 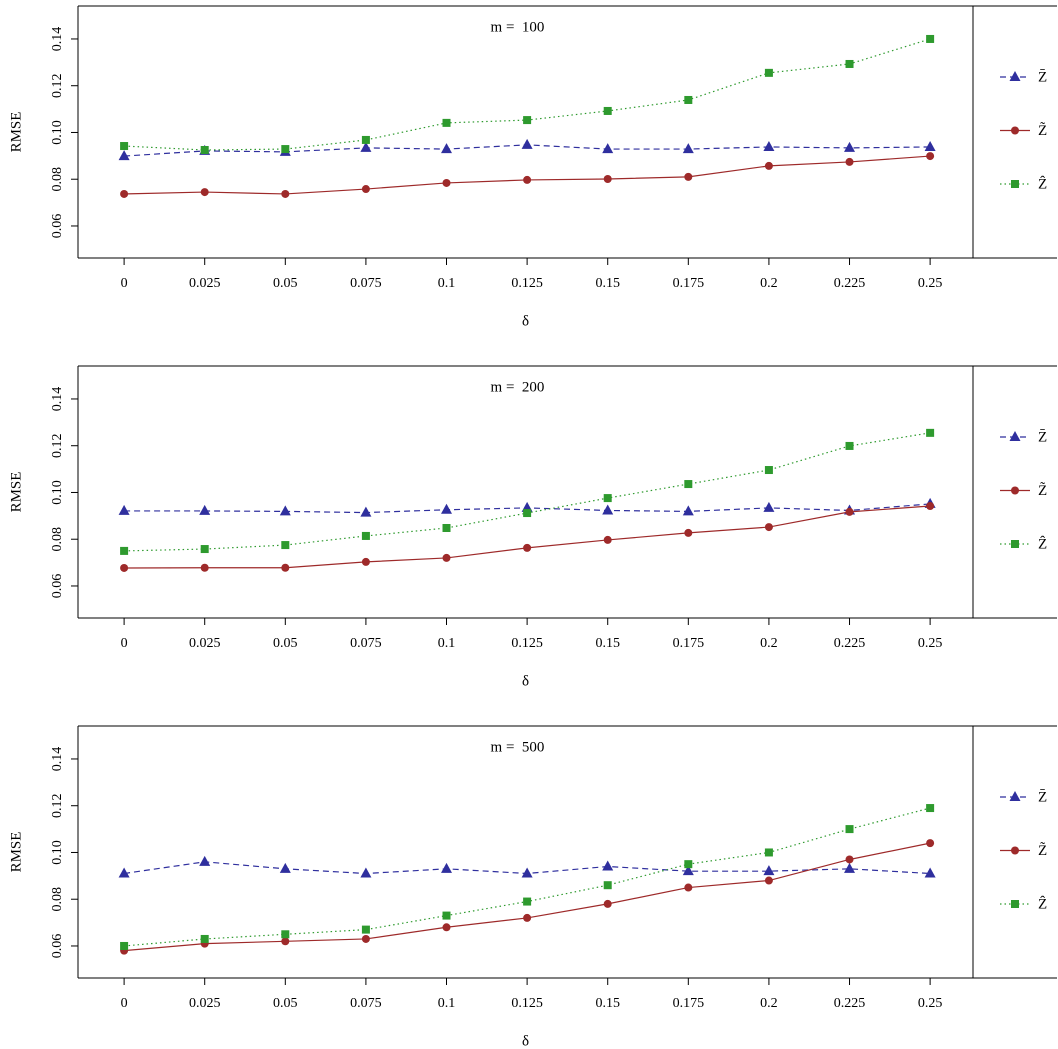 I want to click on y-tick-label: 0.14, so click(x=57, y=759).